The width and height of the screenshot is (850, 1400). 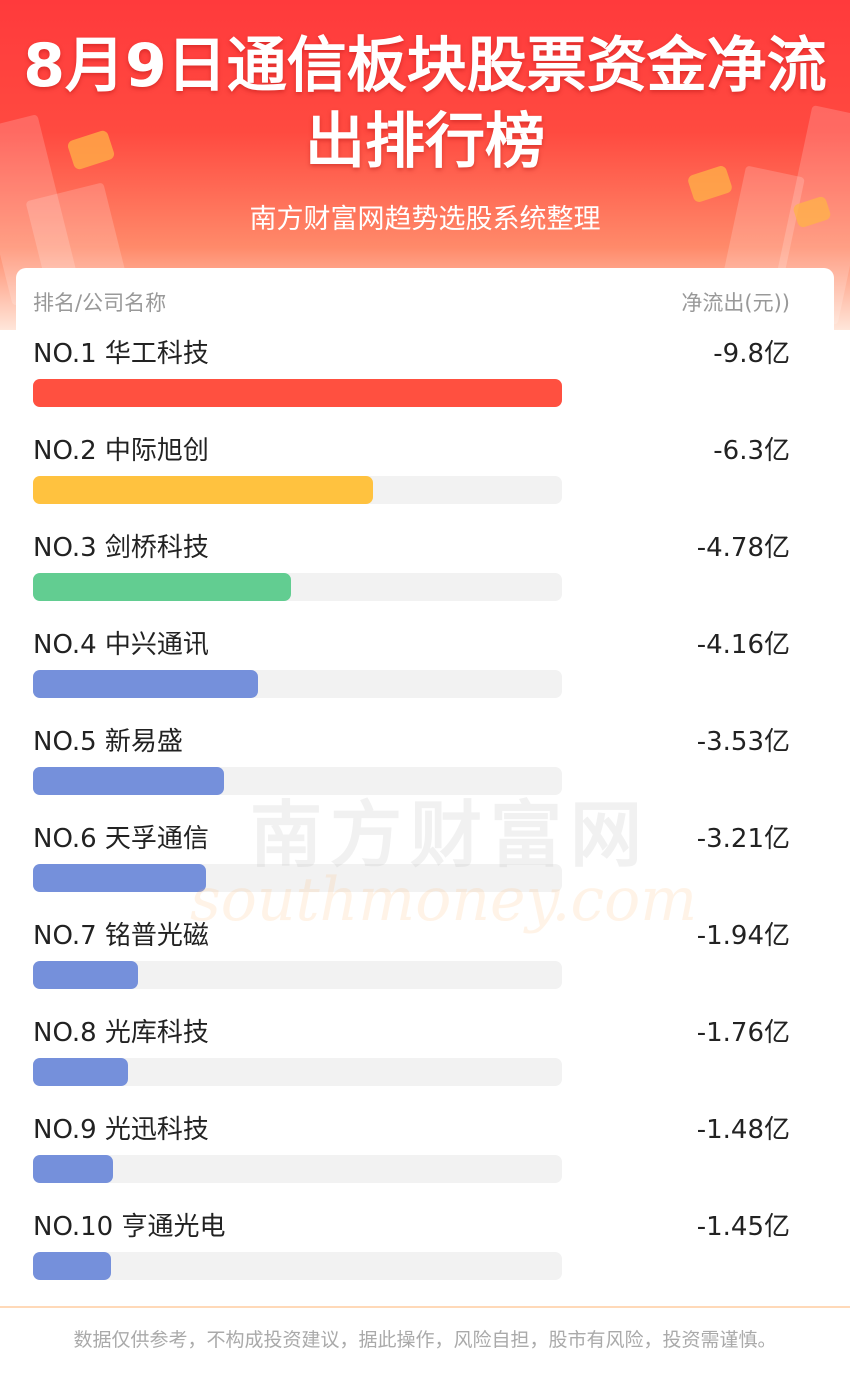 What do you see at coordinates (743, 1130) in the screenshot?
I see `value-label: -1.48亿` at bounding box center [743, 1130].